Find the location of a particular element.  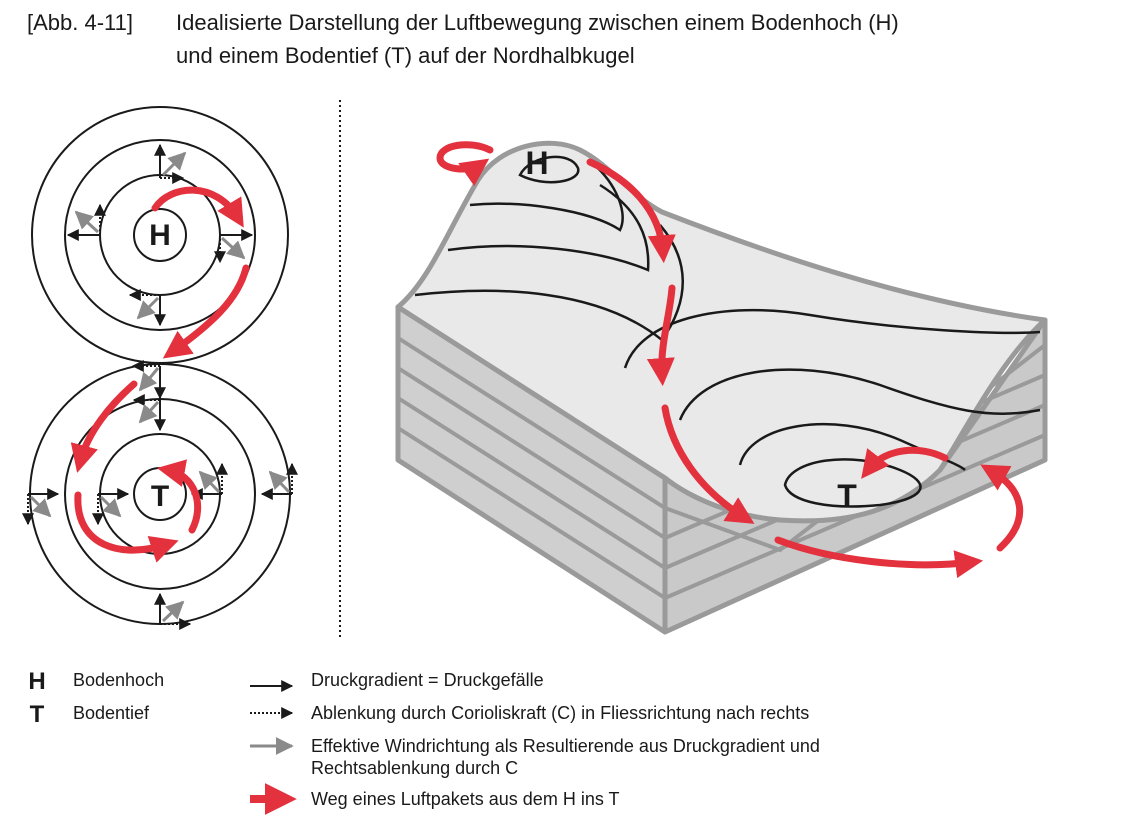

vector-group-t-top-outer is located at coordinates (148, 380).